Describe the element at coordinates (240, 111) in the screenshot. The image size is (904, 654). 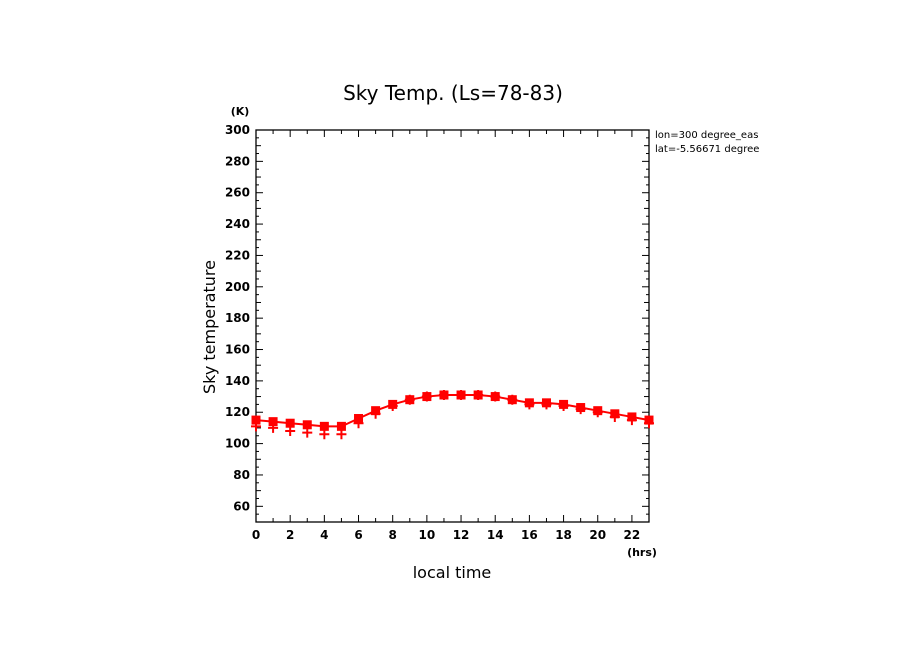
I see `y-unit-label: (K)` at that location.